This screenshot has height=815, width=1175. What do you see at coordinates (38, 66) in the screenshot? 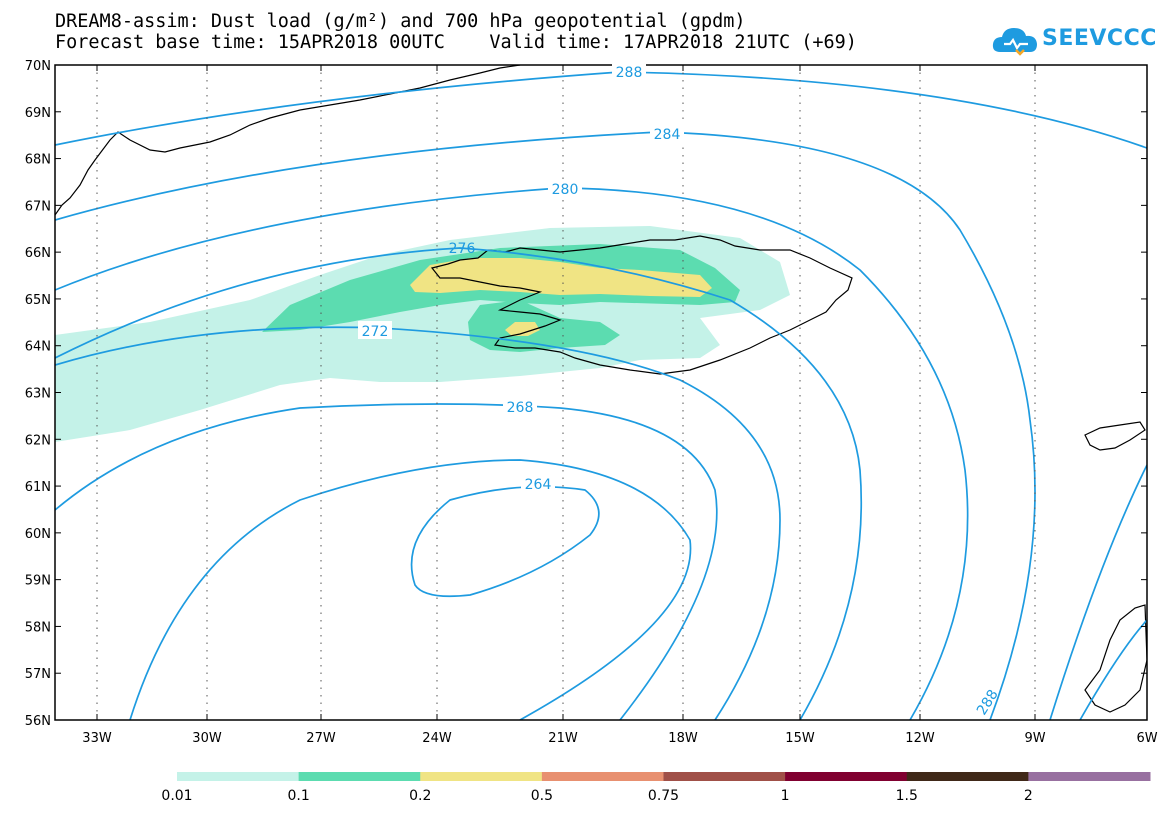
I see `latitude-label: 70N` at bounding box center [38, 66].